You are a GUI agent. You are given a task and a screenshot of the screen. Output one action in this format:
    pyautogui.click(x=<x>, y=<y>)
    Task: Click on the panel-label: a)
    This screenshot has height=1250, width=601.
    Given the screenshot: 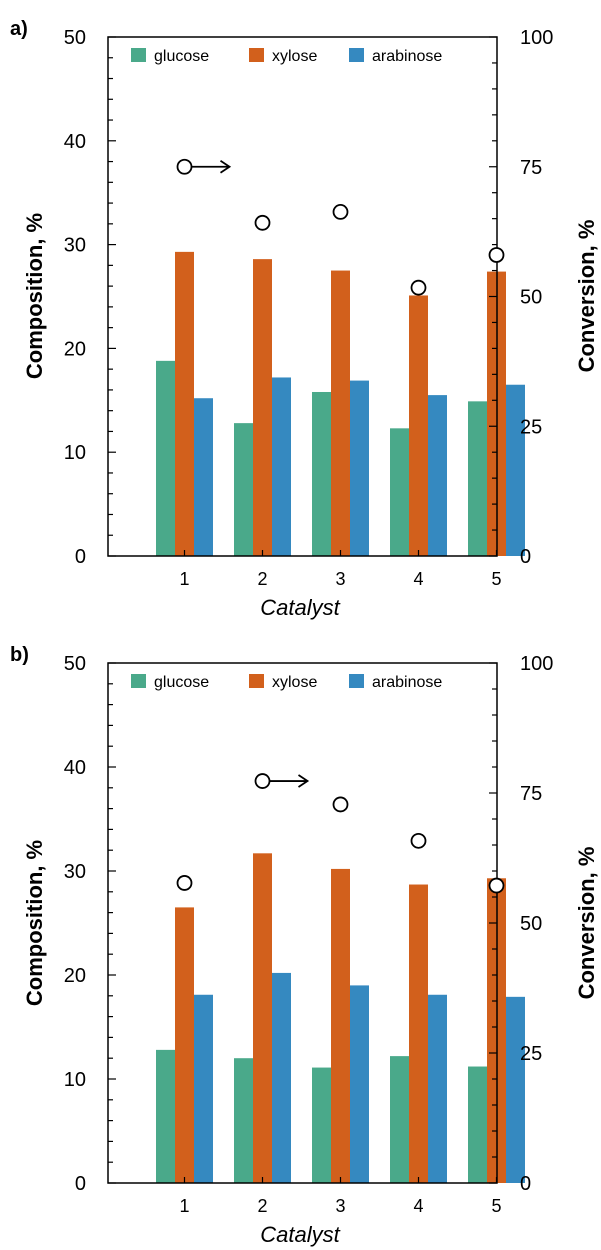 What is the action you would take?
    pyautogui.click(x=19, y=29)
    